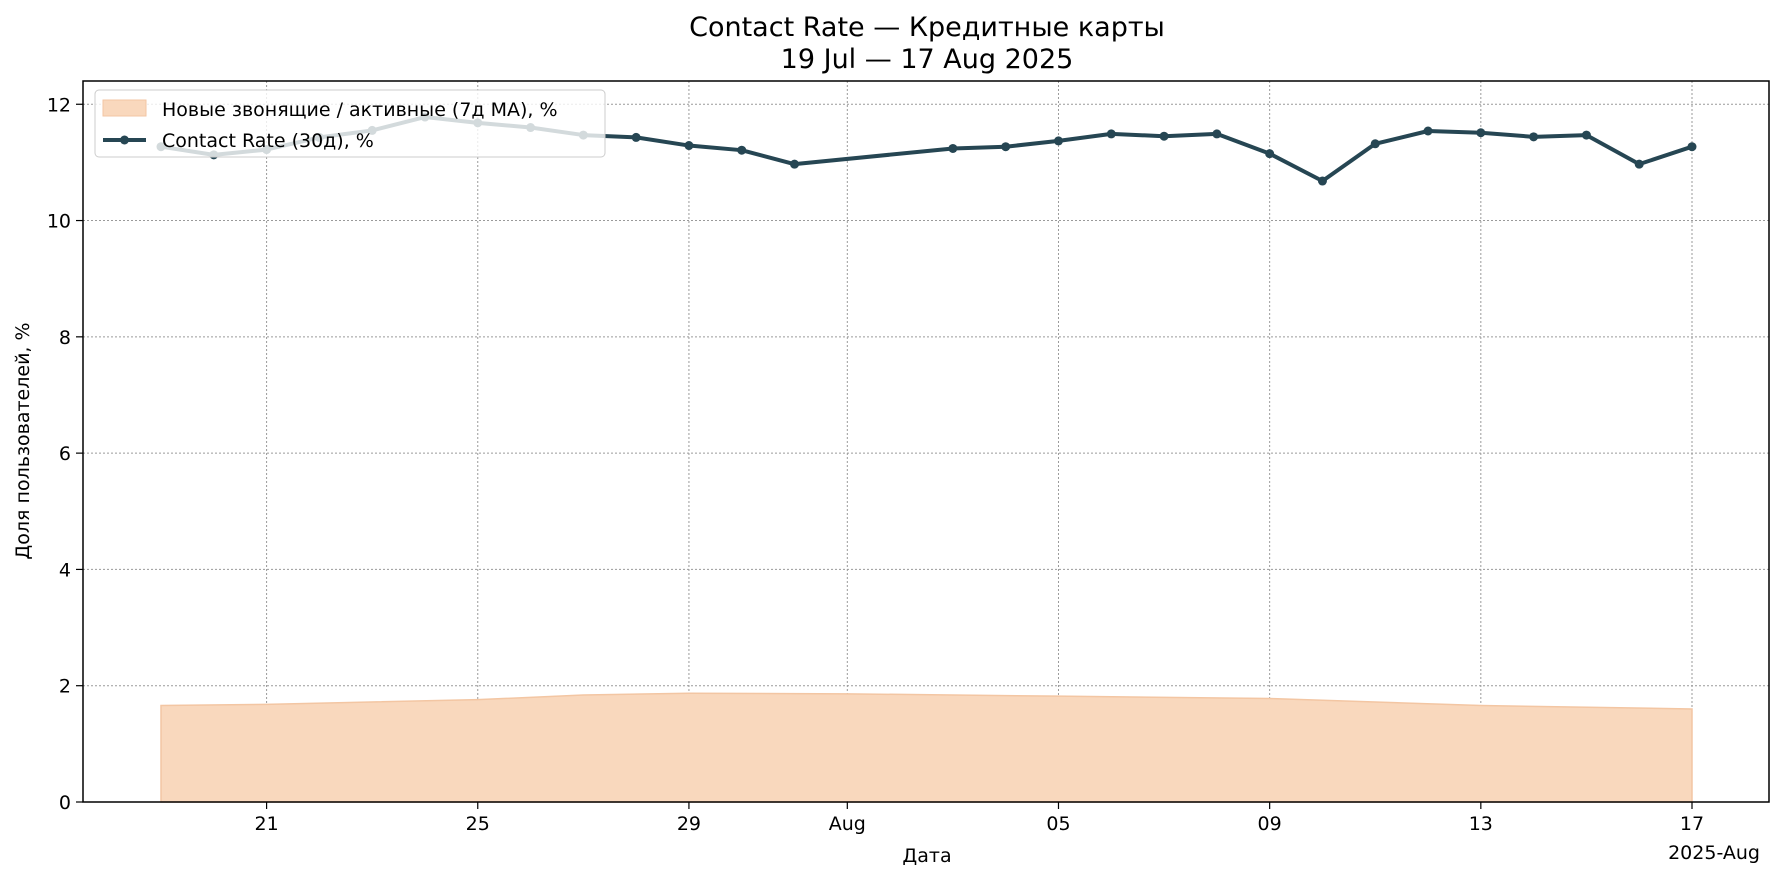 The image size is (1784, 881). What do you see at coordinates (689, 824) in the screenshot?
I see `x-tick-label: 29` at bounding box center [689, 824].